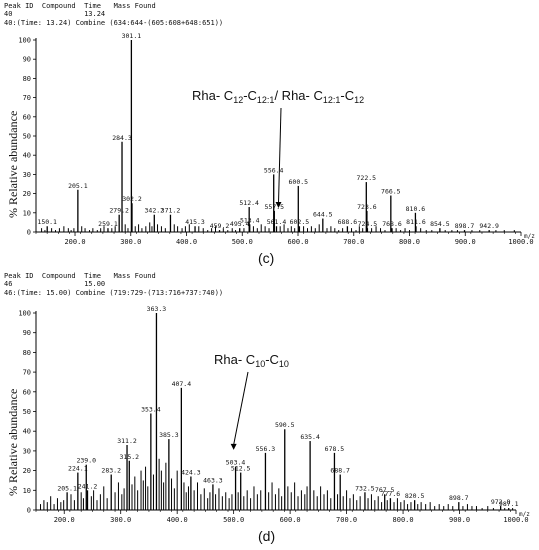  What do you see at coordinates (55, 284) in the screenshot?
I see `header-column-values: 46 15.00` at bounding box center [55, 284].